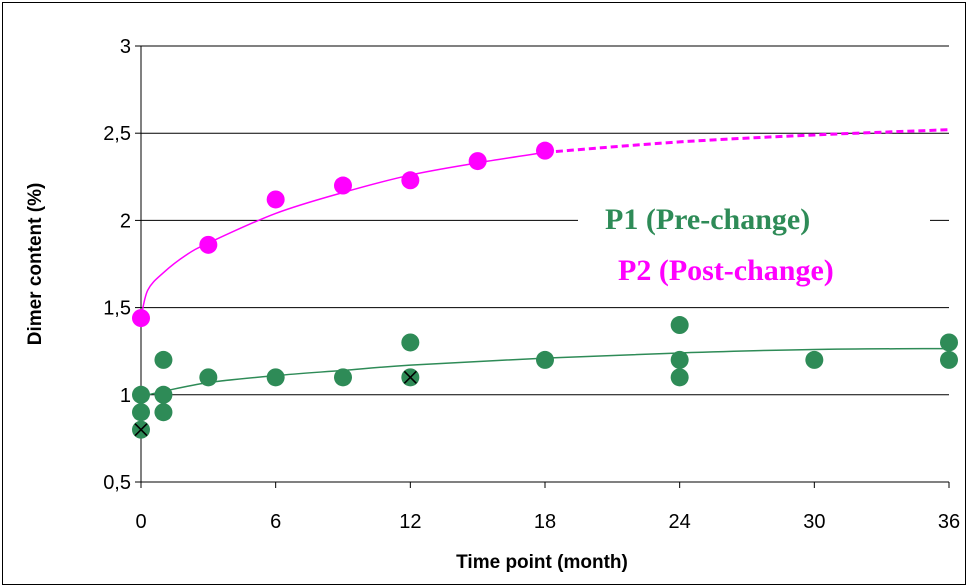 This screenshot has width=969, height=588. What do you see at coordinates (117, 309) in the screenshot?
I see `y-tick-label: 1,5` at bounding box center [117, 309].